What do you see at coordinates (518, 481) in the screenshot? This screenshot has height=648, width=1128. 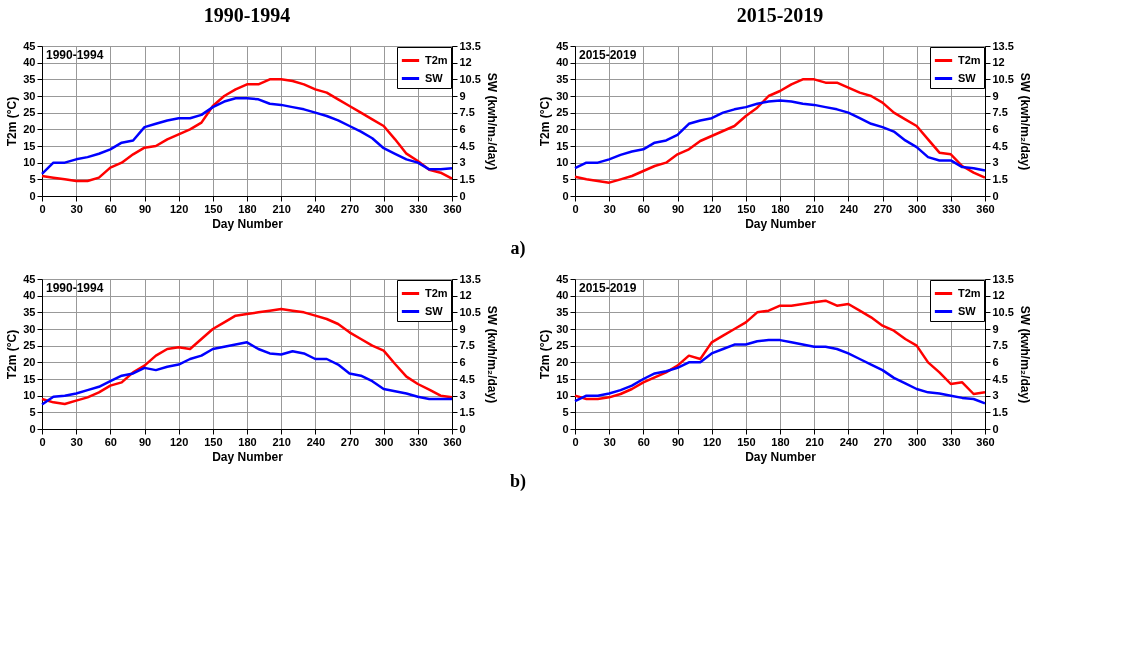 I see `text: b)` at bounding box center [518, 481].